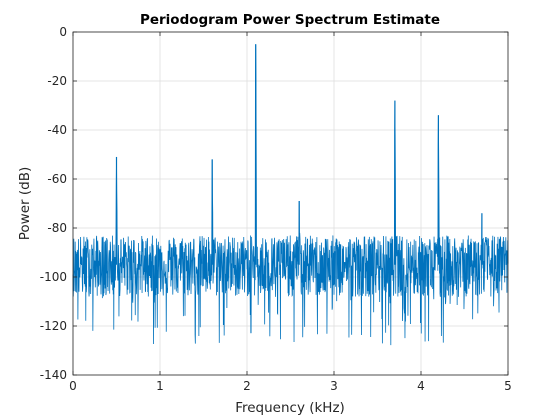  I want to click on x-tick-label: 5, so click(508, 386).